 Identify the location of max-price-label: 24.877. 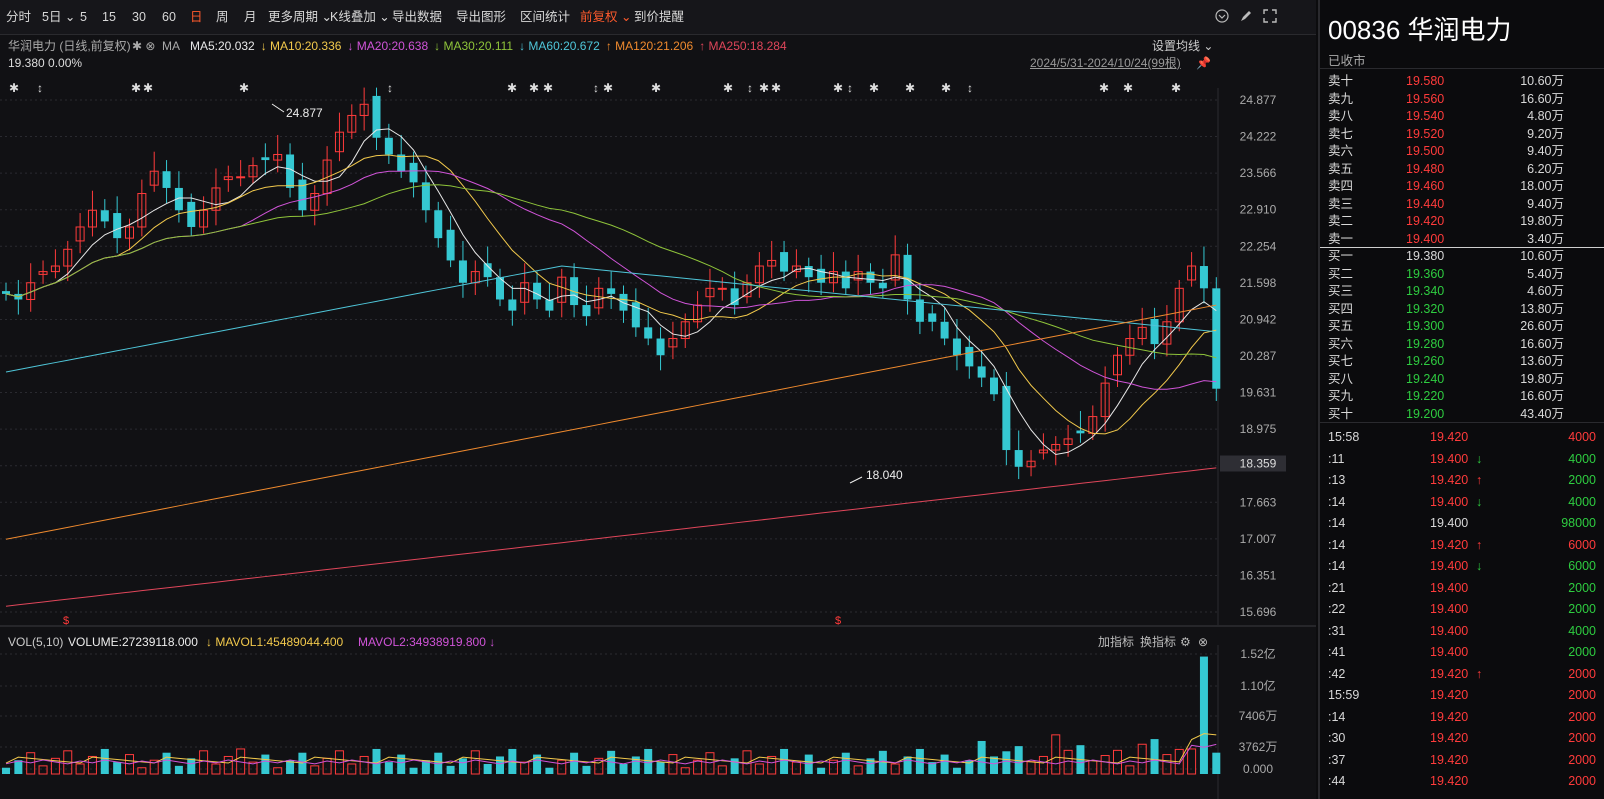
(304, 113).